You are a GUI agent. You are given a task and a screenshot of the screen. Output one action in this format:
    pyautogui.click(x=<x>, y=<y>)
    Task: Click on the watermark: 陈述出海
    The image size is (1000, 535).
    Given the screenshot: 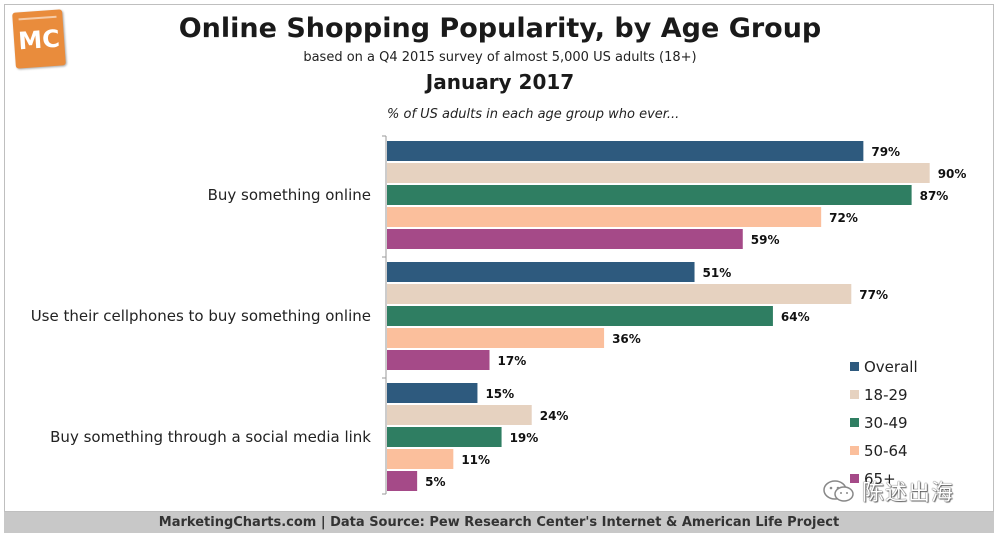 What is the action you would take?
    pyautogui.click(x=902, y=491)
    